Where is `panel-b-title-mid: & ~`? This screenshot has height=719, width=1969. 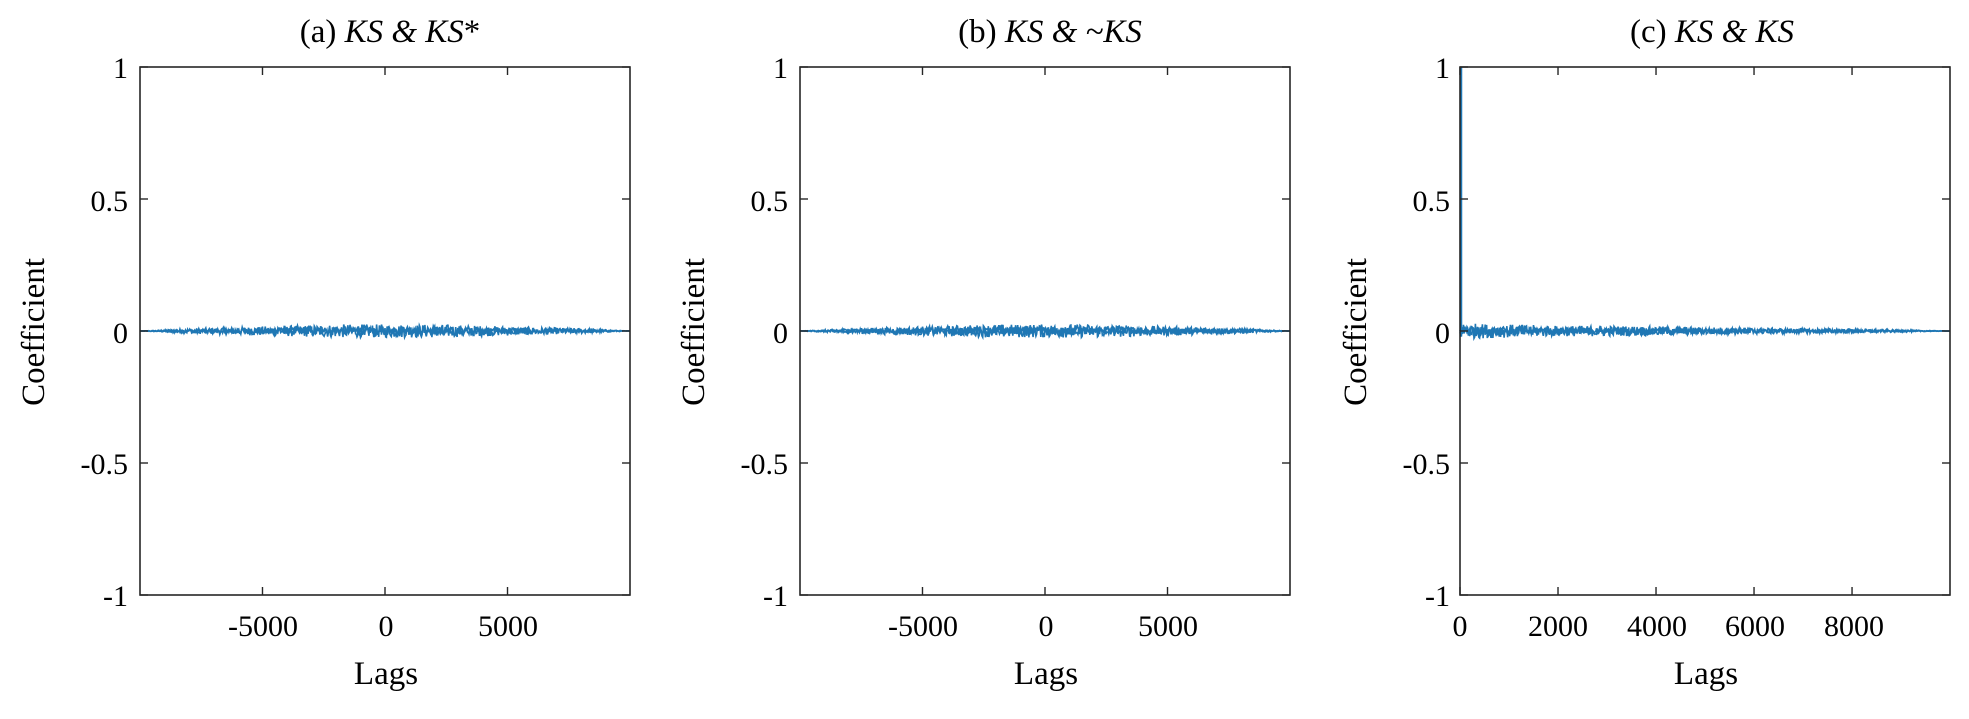
panel-b-title-mid: & ~ is located at coordinates (1073, 32).